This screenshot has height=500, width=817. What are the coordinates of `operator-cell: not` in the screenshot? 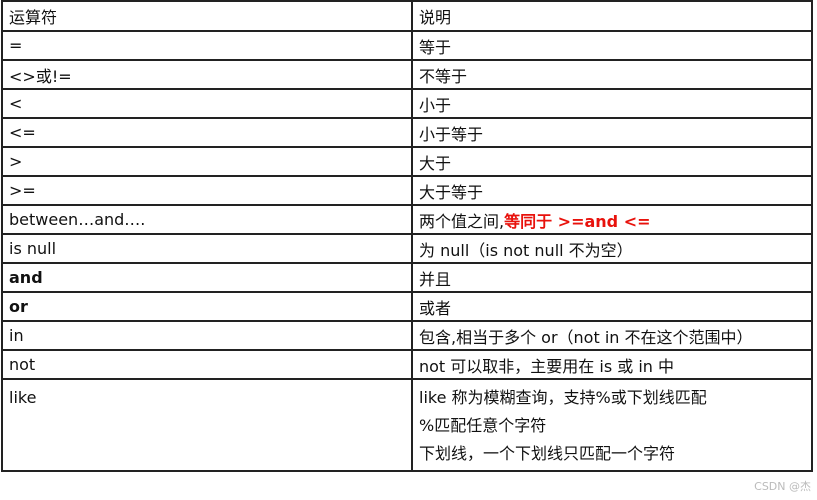 It's located at (207, 364).